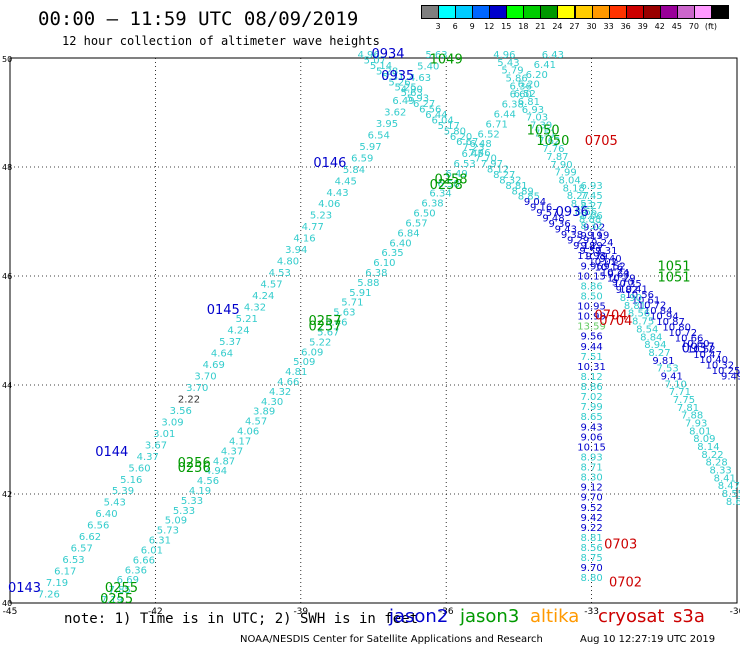 The image size is (740, 650). Describe the element at coordinates (214, 365) in the screenshot. I see `swh-point: 4.69` at that location.